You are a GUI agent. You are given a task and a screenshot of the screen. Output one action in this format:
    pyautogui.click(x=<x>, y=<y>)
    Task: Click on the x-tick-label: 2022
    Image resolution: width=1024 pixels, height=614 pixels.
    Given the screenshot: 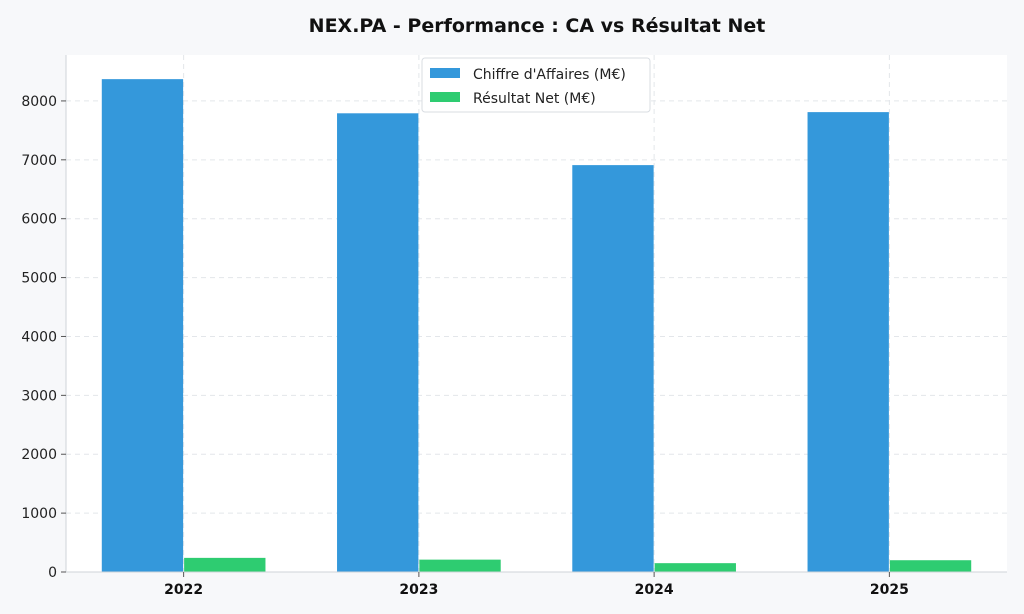 What is the action you would take?
    pyautogui.click(x=183, y=590)
    